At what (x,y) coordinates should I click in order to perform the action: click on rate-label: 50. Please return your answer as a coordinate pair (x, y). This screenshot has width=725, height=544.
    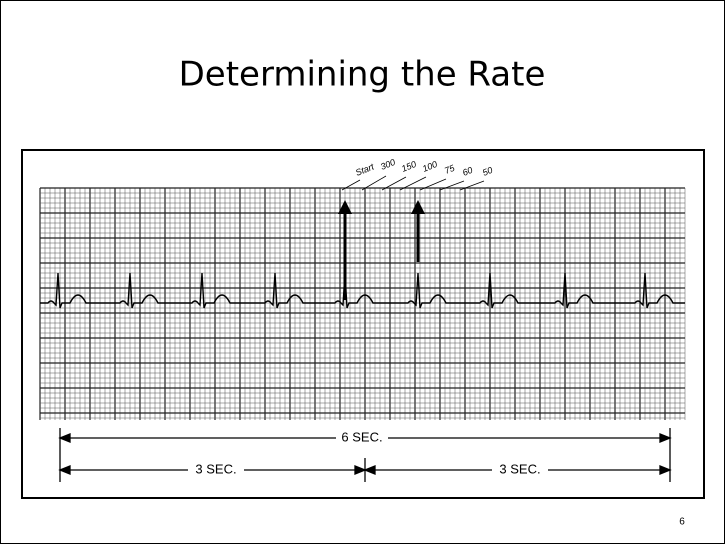
    Looking at the image, I should click on (487, 171).